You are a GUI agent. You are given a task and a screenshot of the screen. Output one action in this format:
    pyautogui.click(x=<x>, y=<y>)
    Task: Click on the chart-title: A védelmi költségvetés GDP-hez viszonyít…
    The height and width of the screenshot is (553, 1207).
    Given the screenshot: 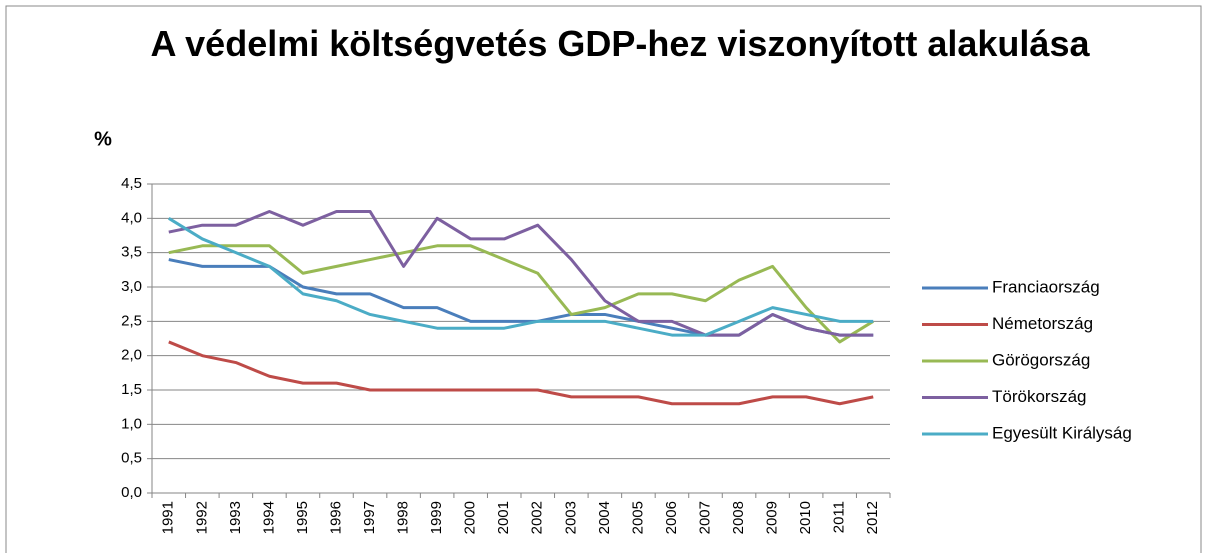 What is the action you would take?
    pyautogui.click(x=620, y=43)
    